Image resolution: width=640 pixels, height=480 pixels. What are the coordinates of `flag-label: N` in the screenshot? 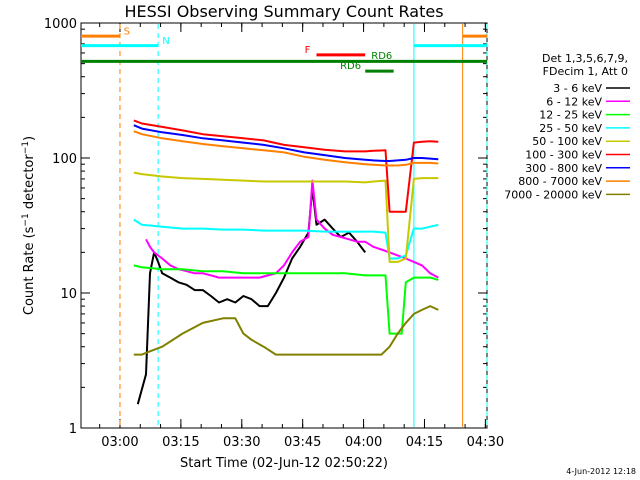 It's located at (165, 41).